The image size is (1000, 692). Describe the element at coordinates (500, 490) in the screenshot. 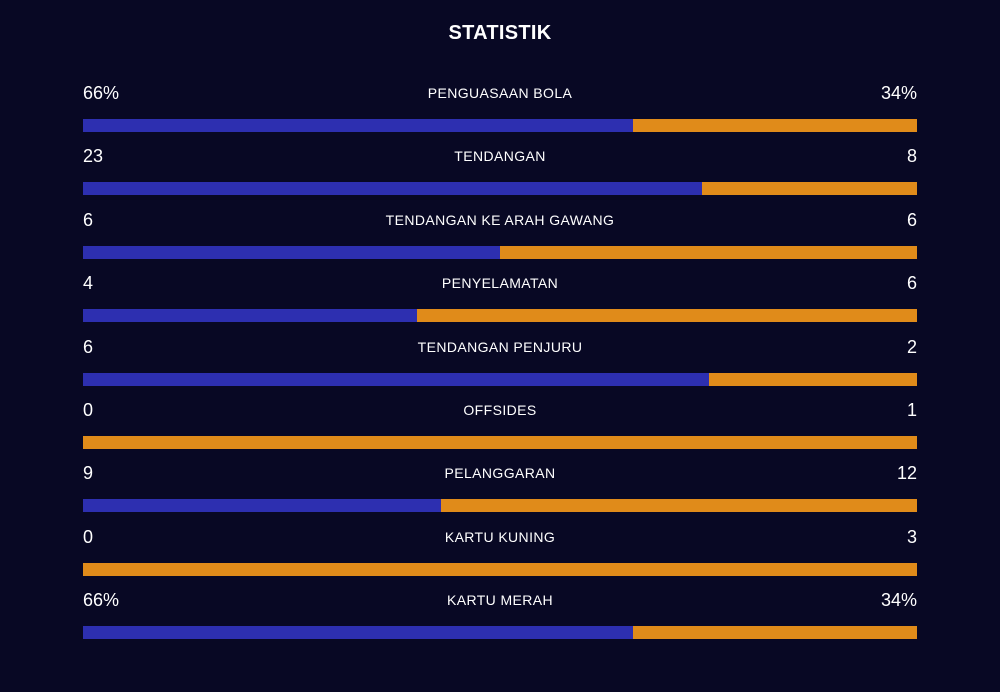

I see `stat-row-fouls: 9 PELANGGARAN 12` at that location.